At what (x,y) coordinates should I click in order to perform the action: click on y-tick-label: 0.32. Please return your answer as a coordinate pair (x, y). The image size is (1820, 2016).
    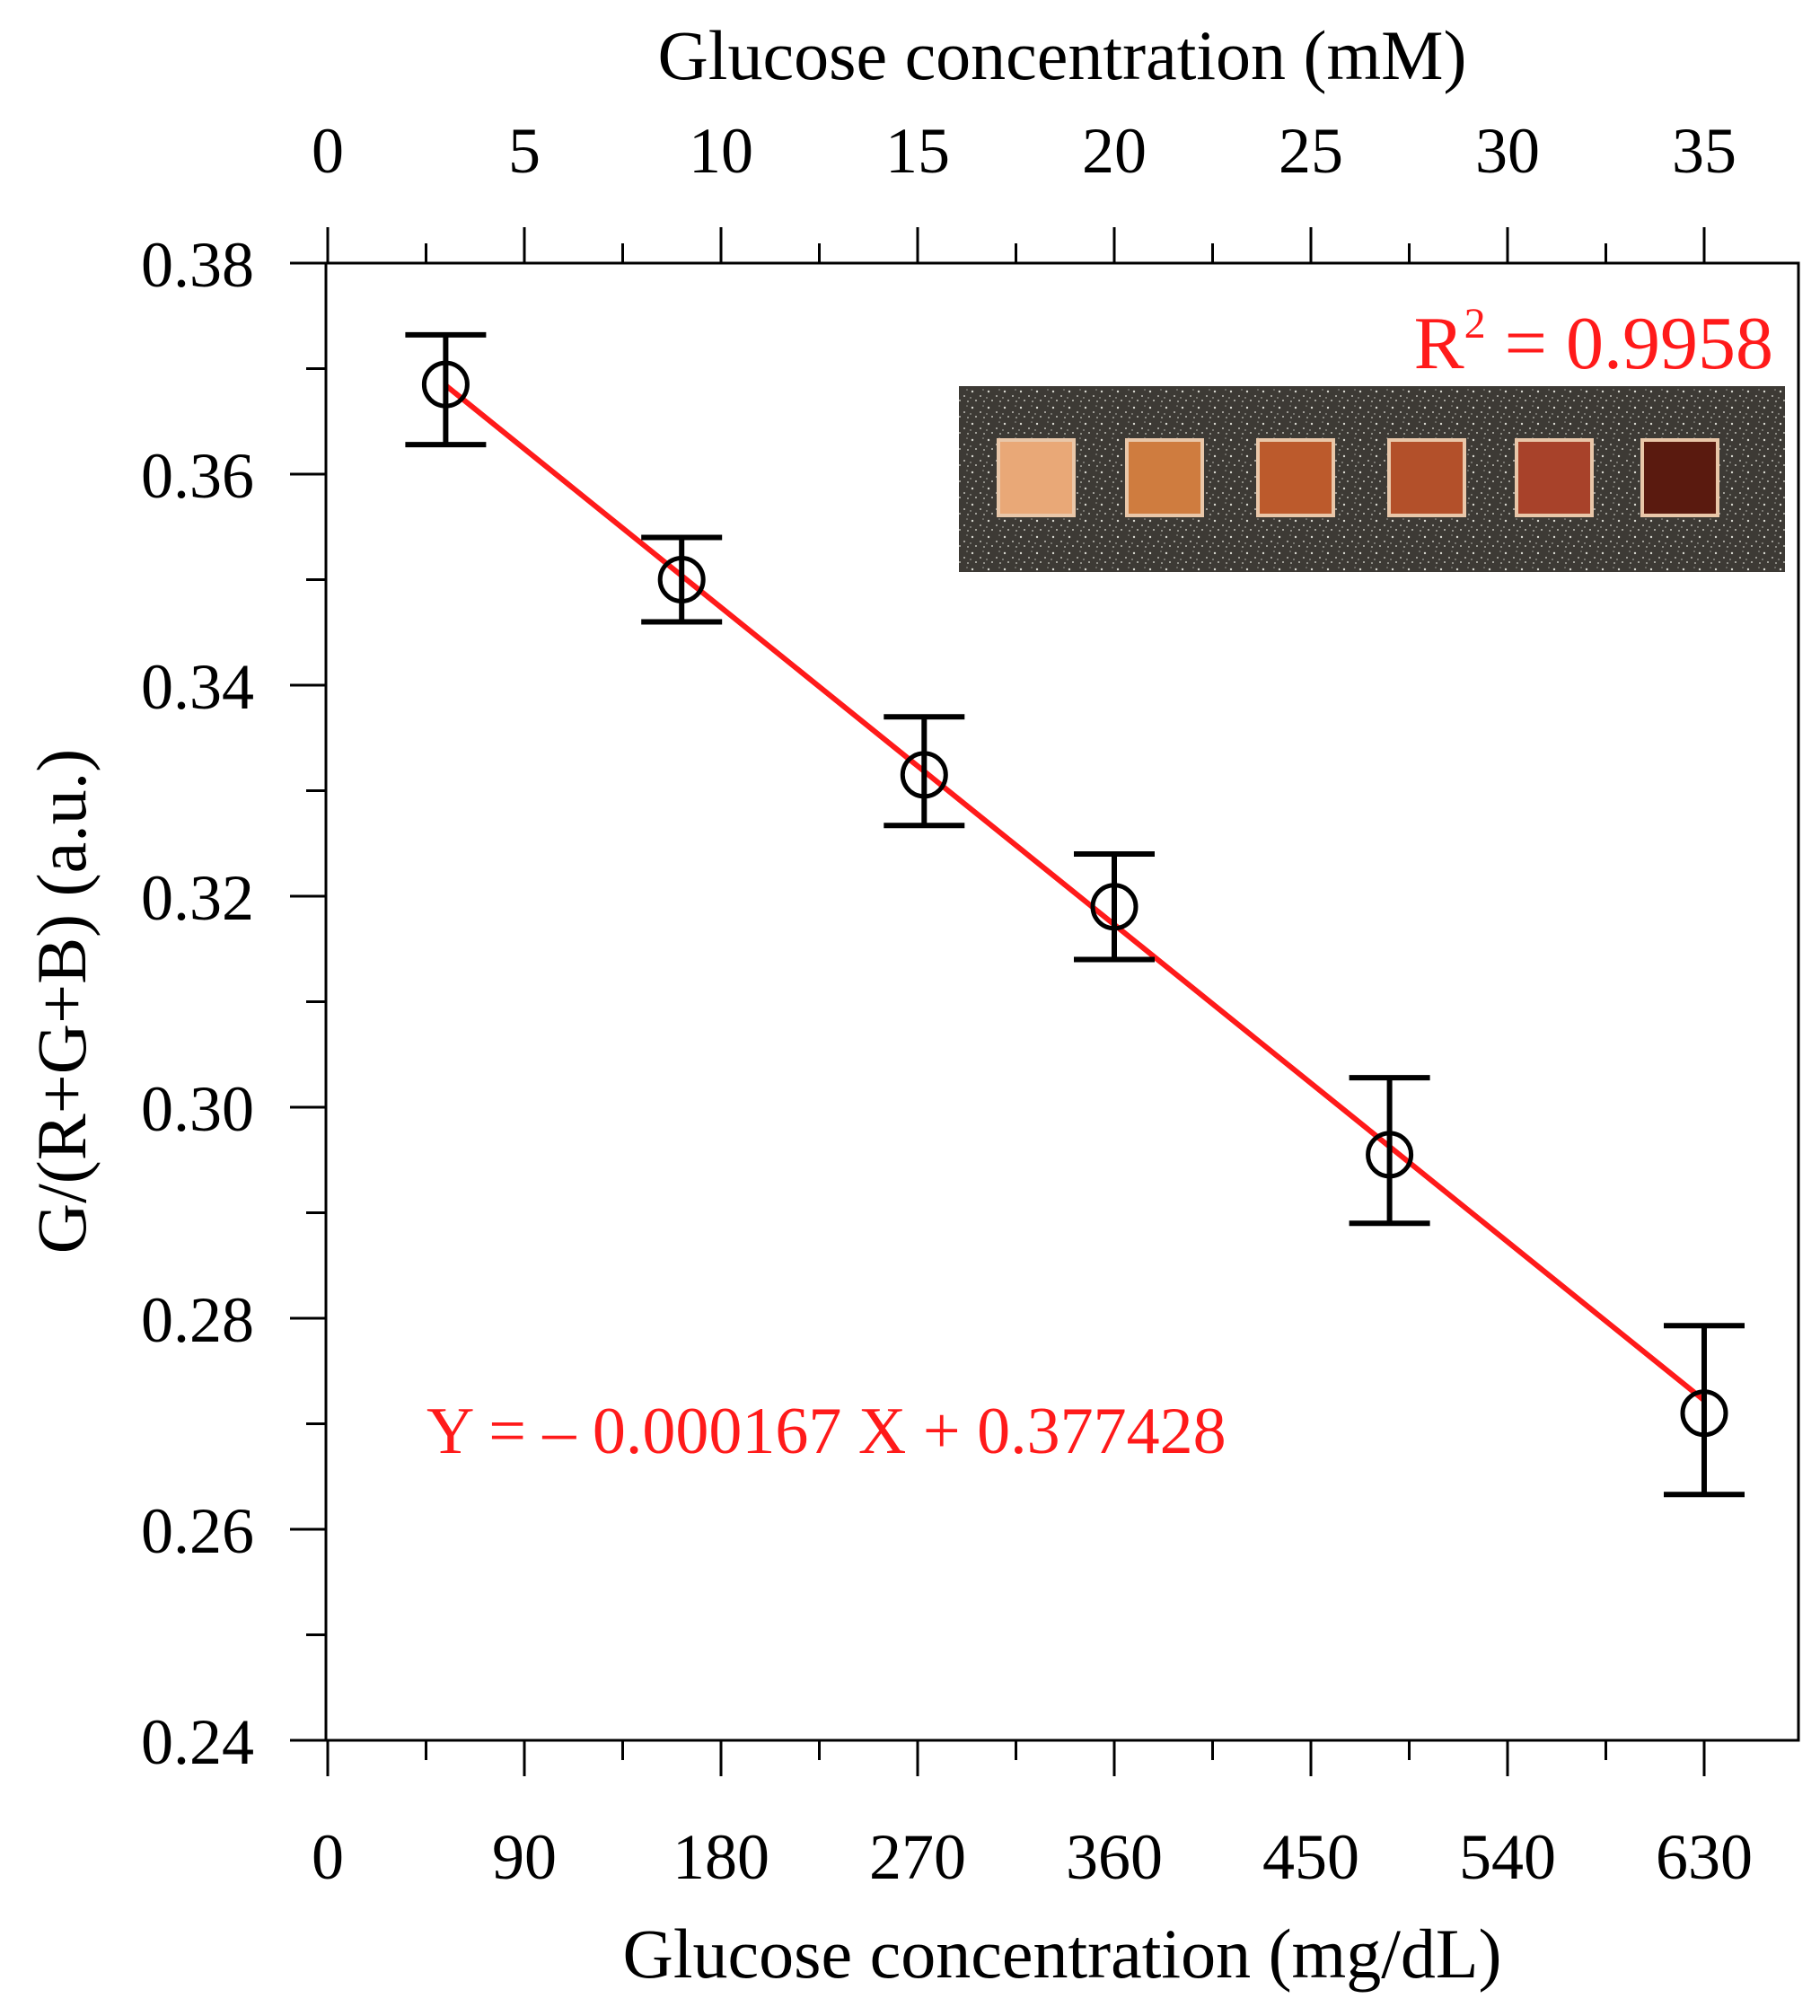
    Looking at the image, I should click on (197, 898).